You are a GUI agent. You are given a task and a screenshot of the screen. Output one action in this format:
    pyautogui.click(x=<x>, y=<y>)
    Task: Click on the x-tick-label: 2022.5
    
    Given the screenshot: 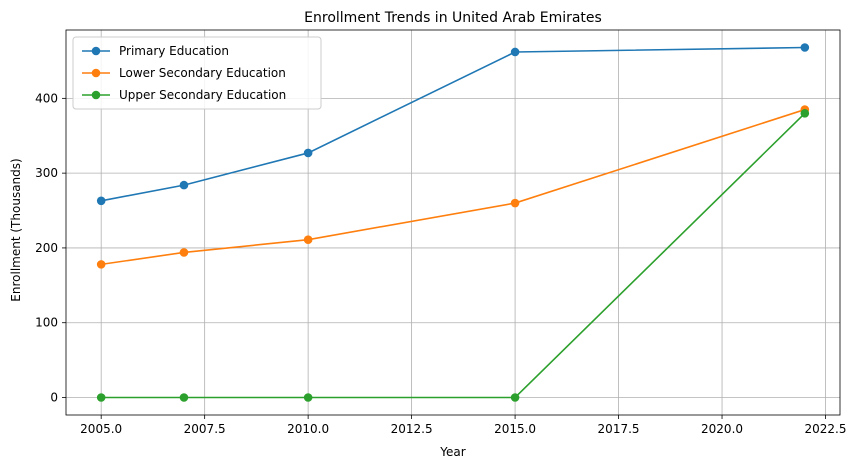 What is the action you would take?
    pyautogui.click(x=826, y=429)
    